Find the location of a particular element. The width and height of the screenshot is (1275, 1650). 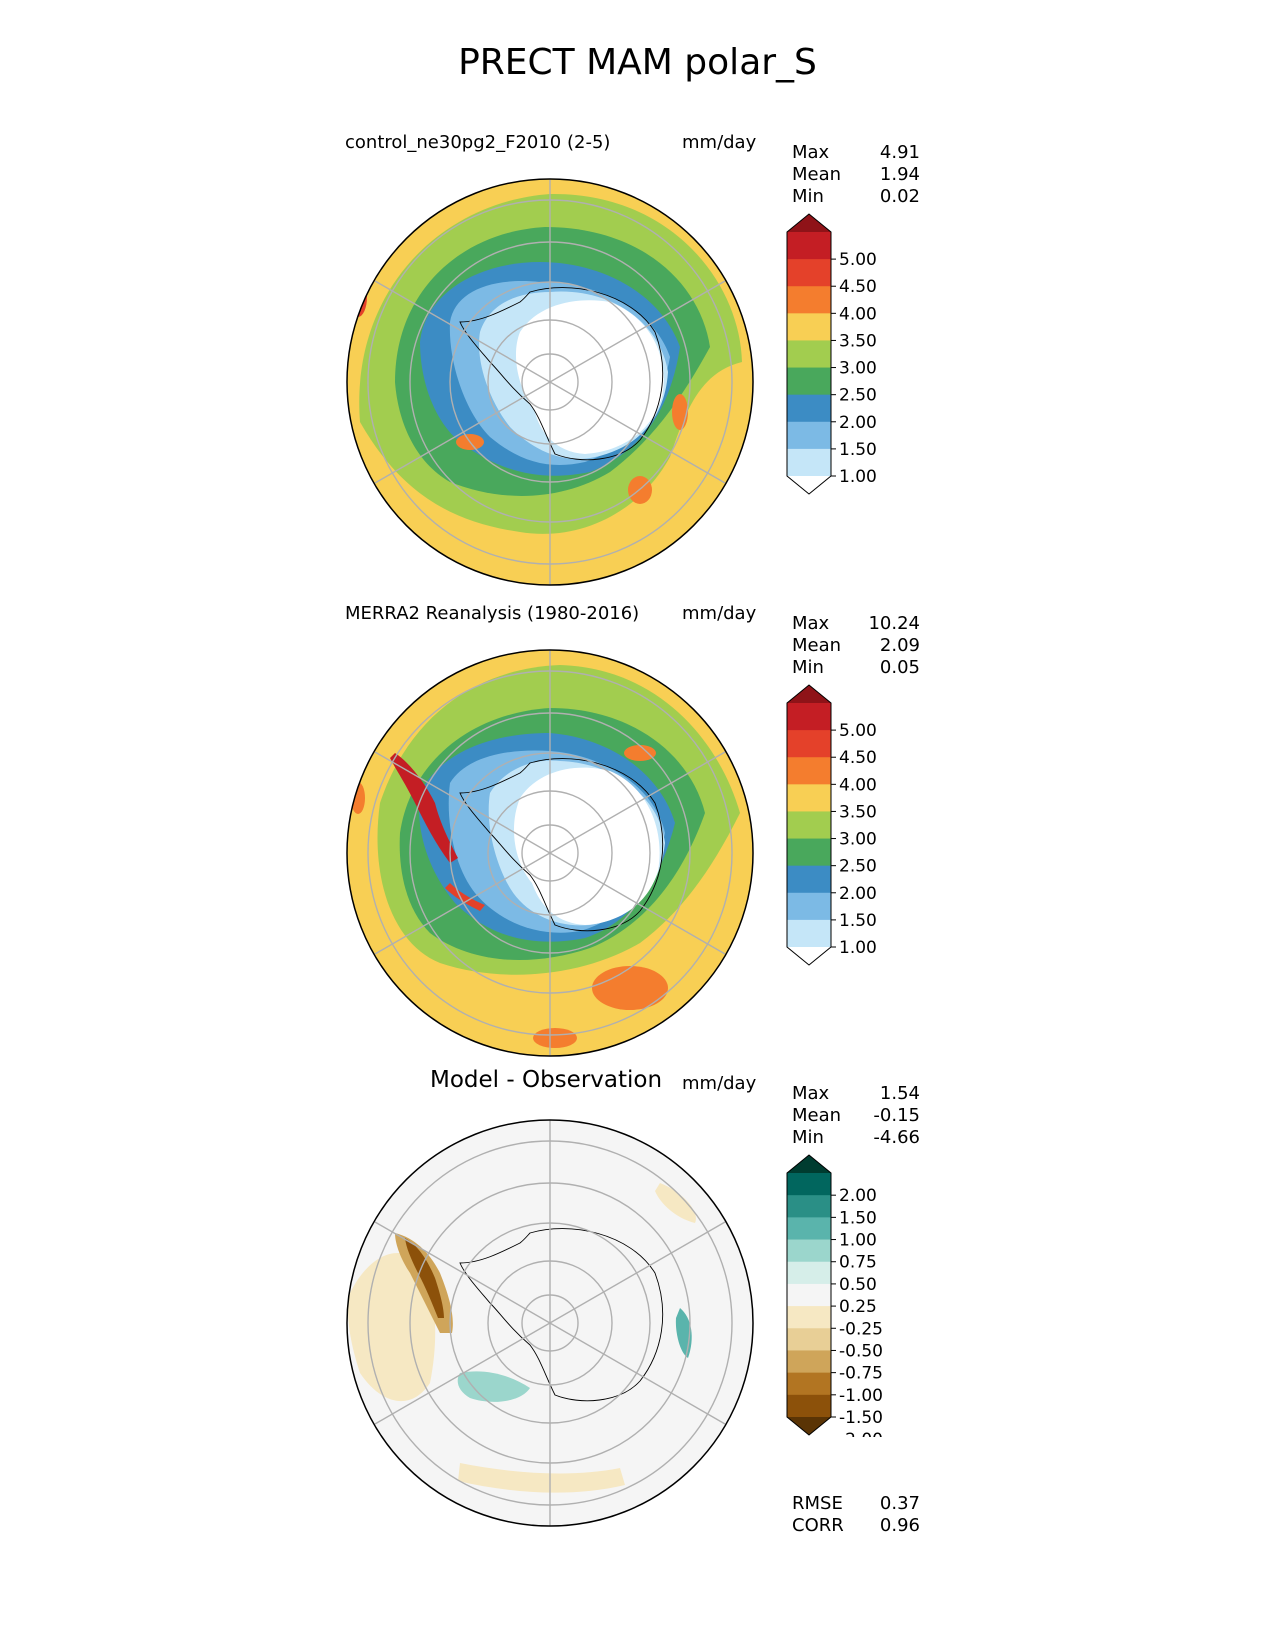

map-fill-red is located at coordinates (358, 297).